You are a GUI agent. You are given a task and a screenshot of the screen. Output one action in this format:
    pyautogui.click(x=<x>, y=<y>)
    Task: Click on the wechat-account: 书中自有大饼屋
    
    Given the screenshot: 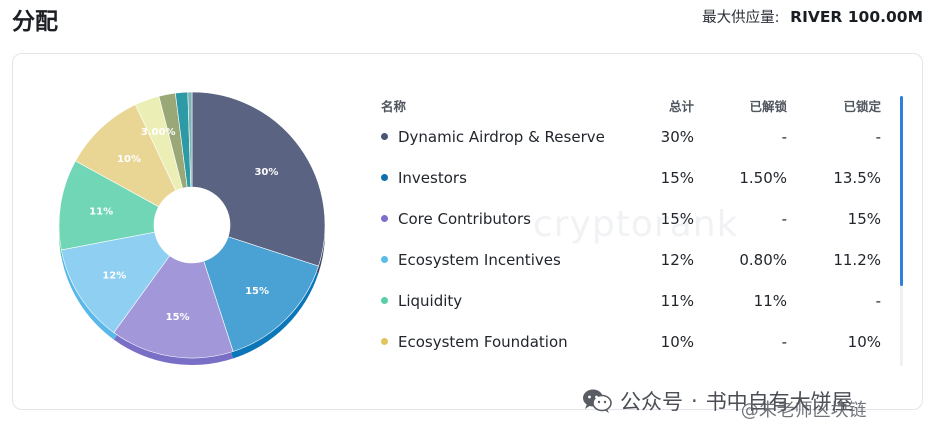 What is the action you would take?
    pyautogui.click(x=779, y=402)
    